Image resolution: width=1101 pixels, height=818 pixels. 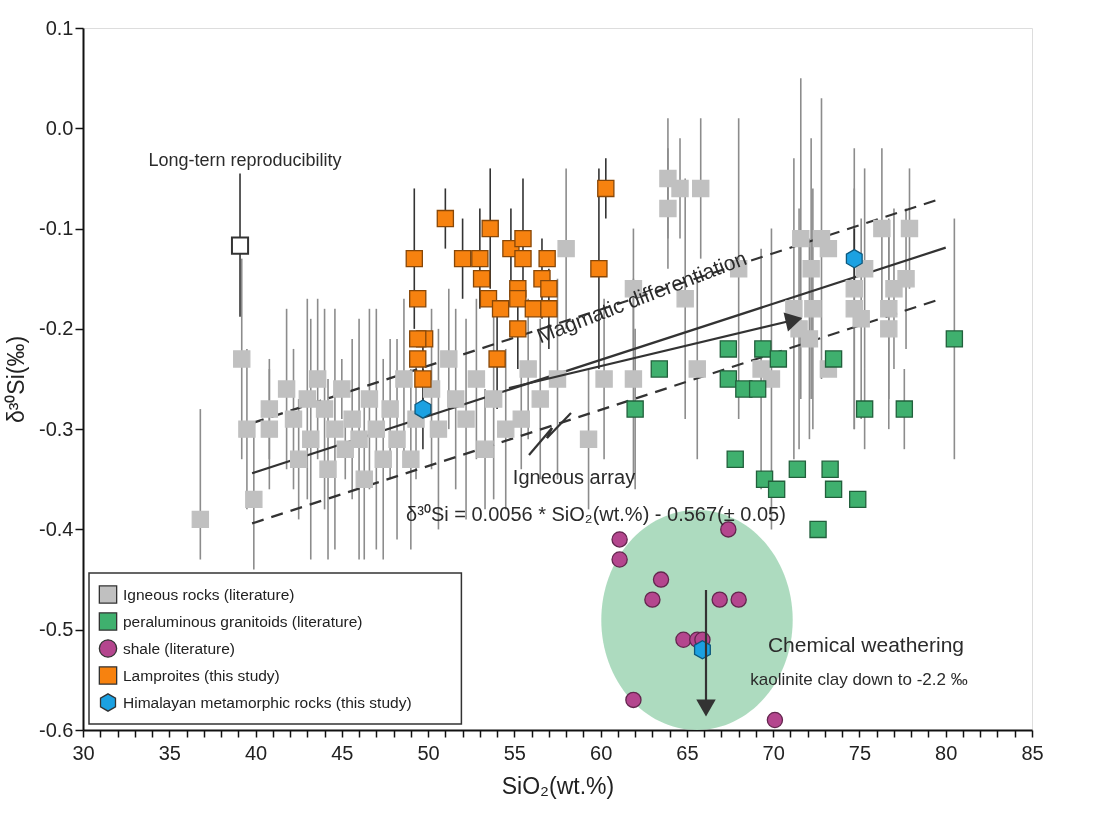 I want to click on annotation: Long-tern reproducibility, so click(x=245, y=160).